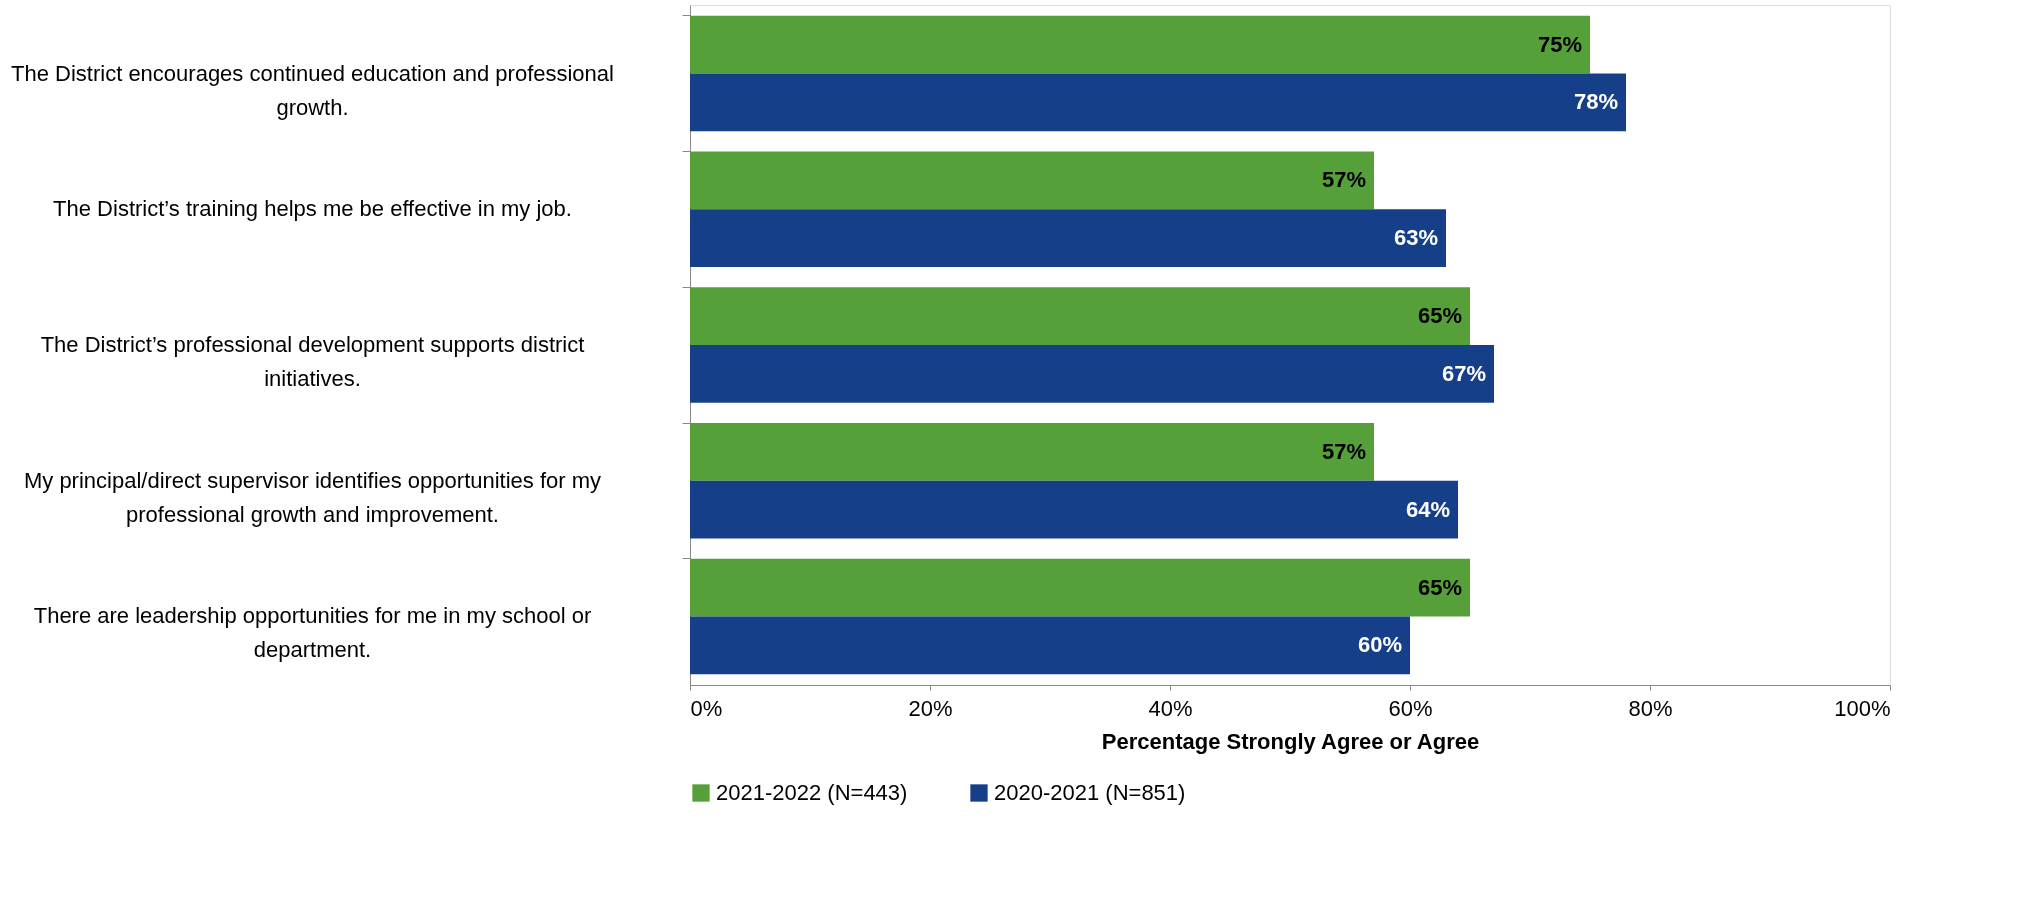 This screenshot has height=909, width=2028. Describe the element at coordinates (1650, 708) in the screenshot. I see `x-tick-label: 80%` at that location.